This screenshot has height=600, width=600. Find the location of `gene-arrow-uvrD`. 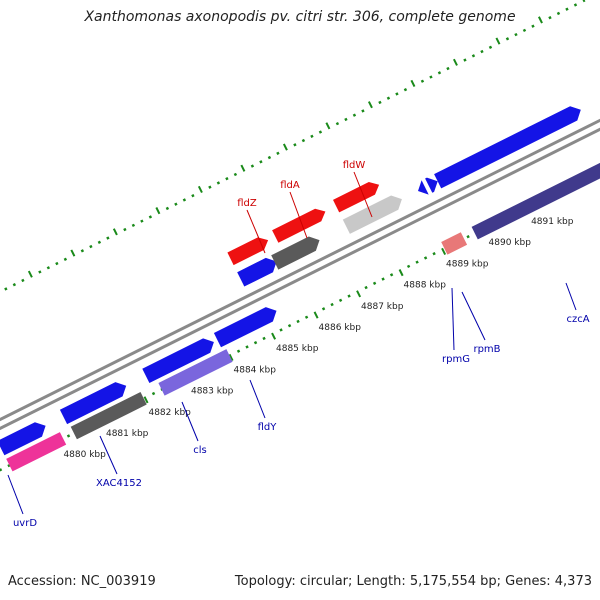

gene-arrow-uvrD is located at coordinates (36, 452).